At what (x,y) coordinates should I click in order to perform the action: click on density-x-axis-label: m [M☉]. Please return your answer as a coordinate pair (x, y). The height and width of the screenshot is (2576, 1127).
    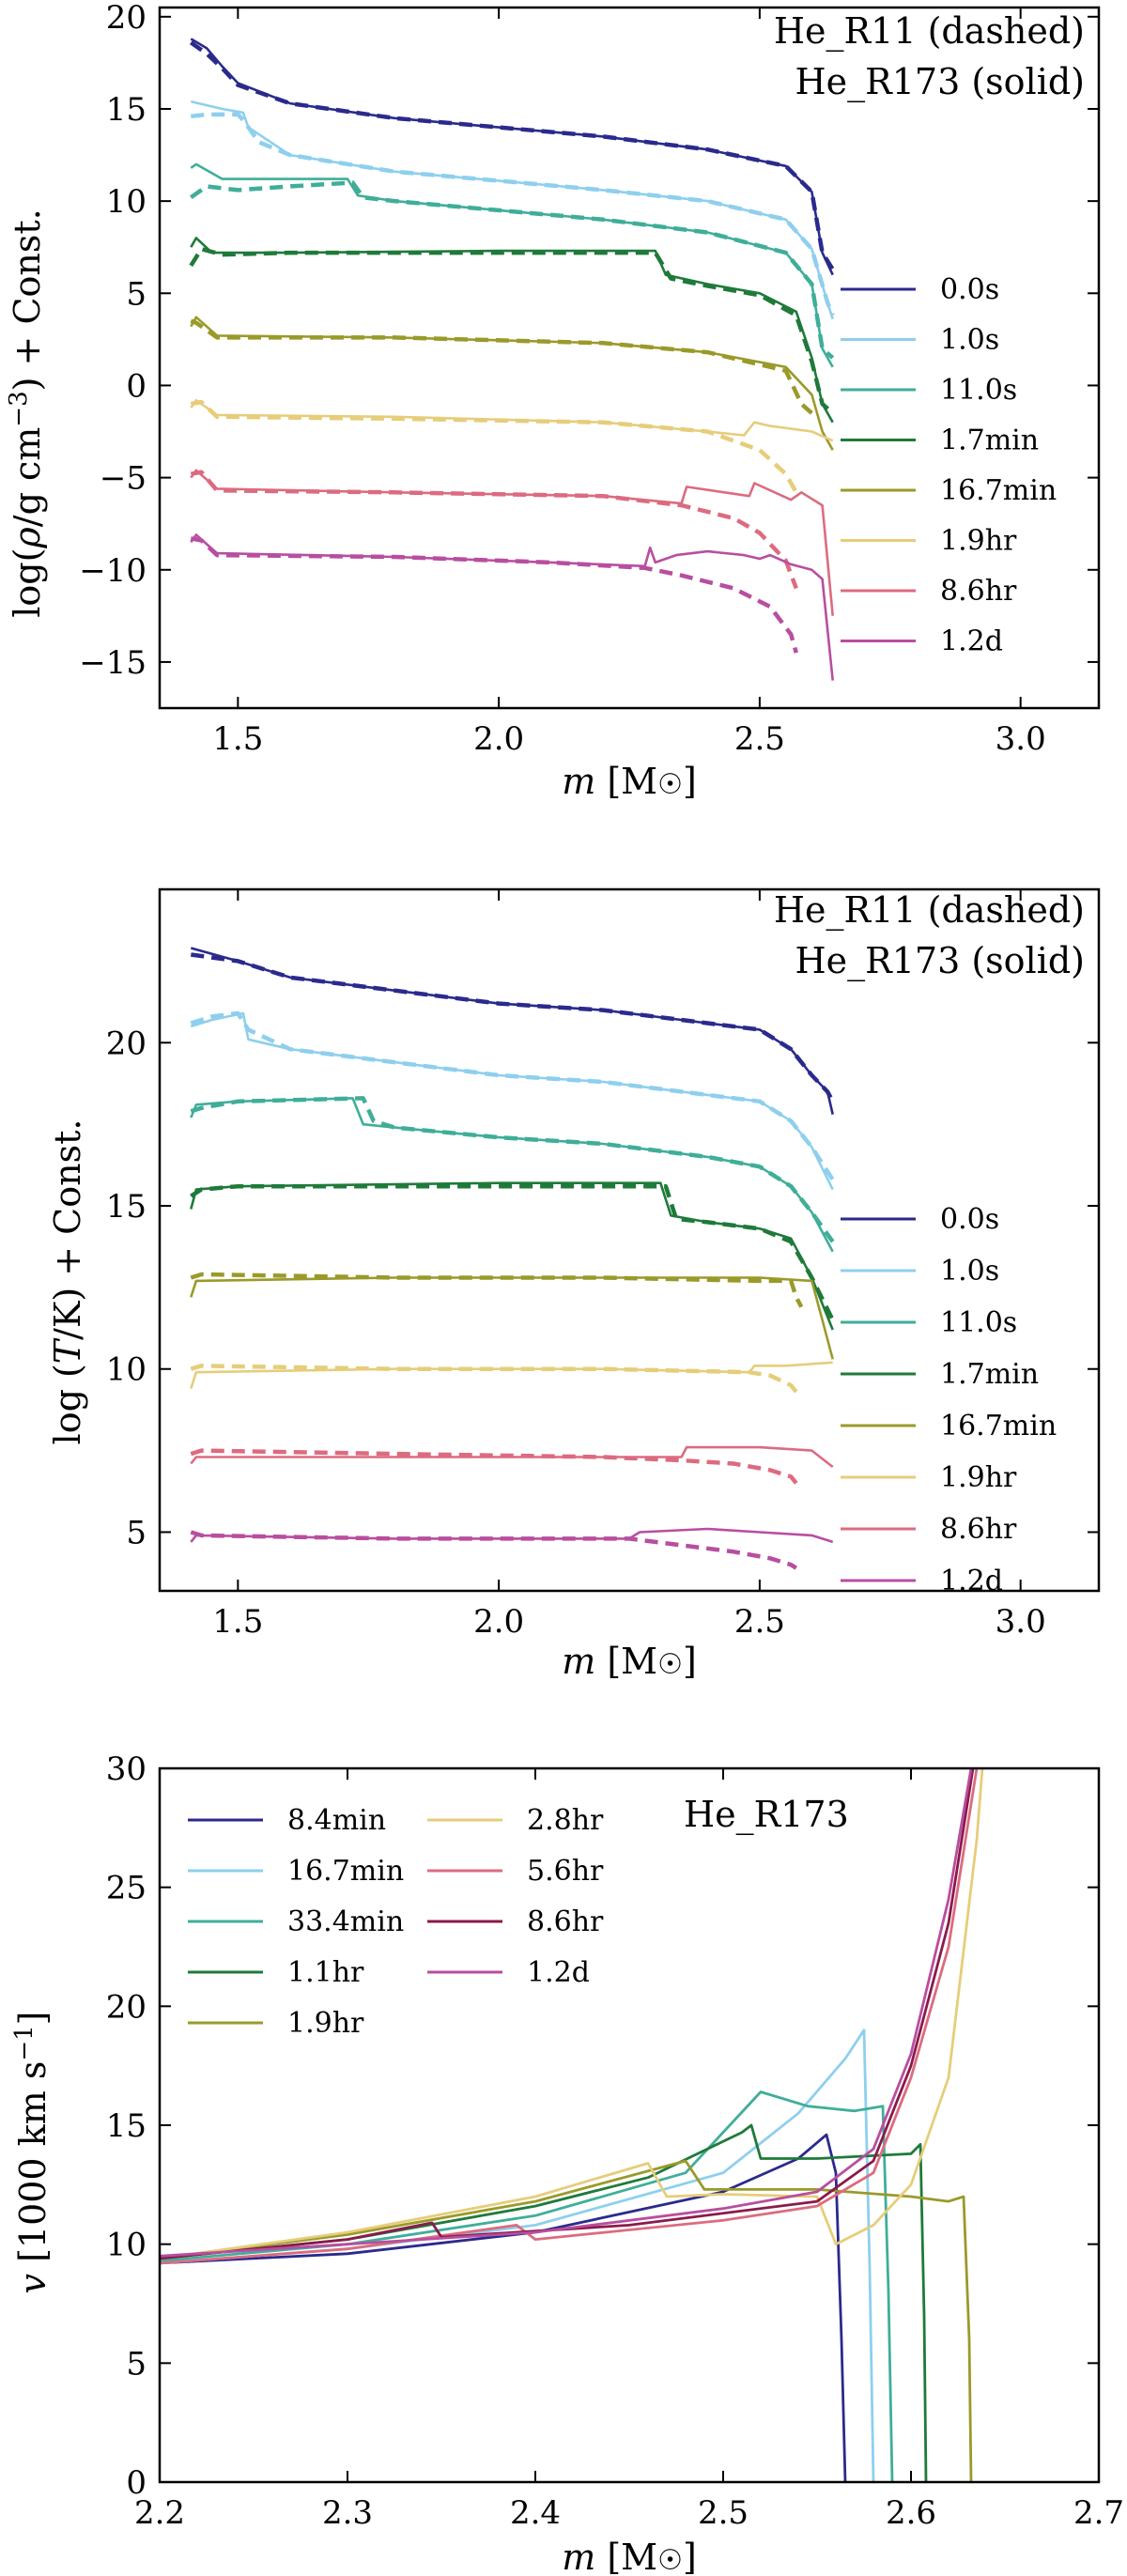
    Looking at the image, I should click on (629, 781).